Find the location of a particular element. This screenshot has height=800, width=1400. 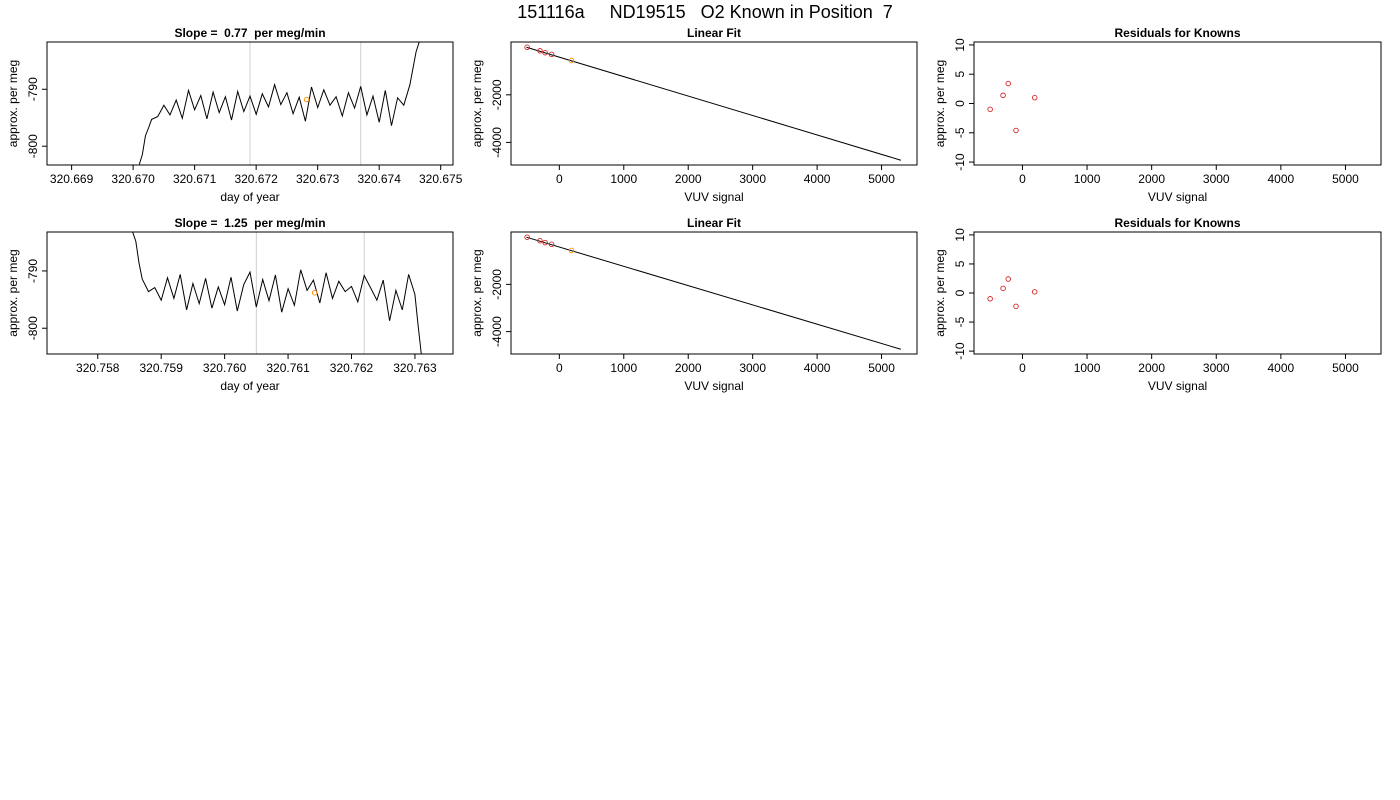

x-tick-label: 320.674 is located at coordinates (379, 179).